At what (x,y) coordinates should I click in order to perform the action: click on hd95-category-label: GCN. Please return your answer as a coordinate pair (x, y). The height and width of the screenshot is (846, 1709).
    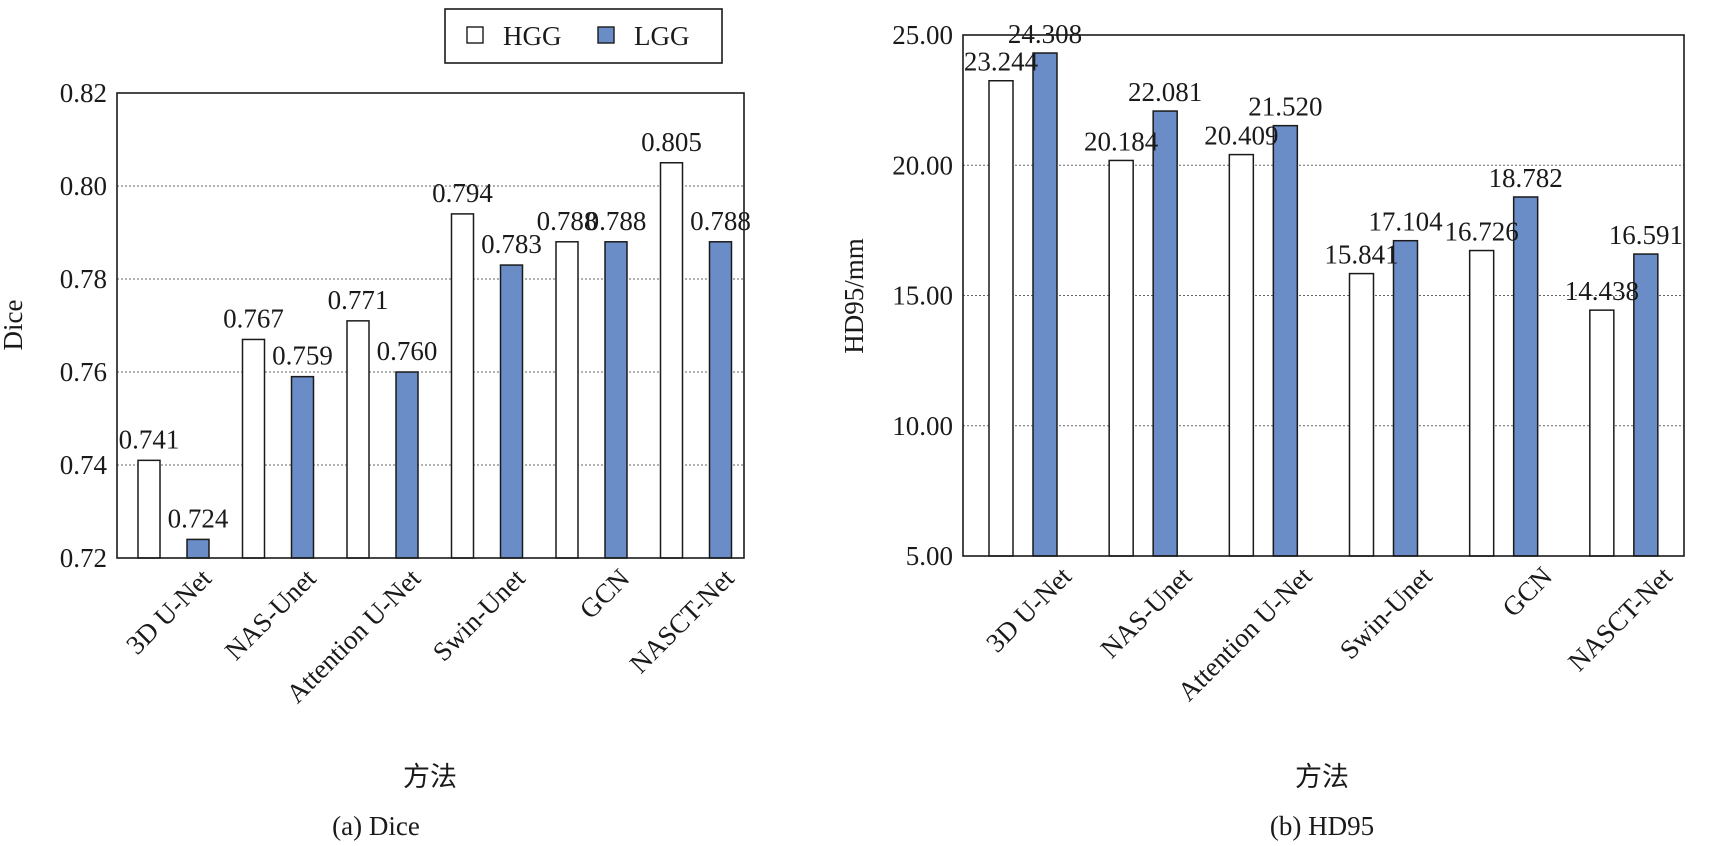
    Looking at the image, I should click on (1527, 592).